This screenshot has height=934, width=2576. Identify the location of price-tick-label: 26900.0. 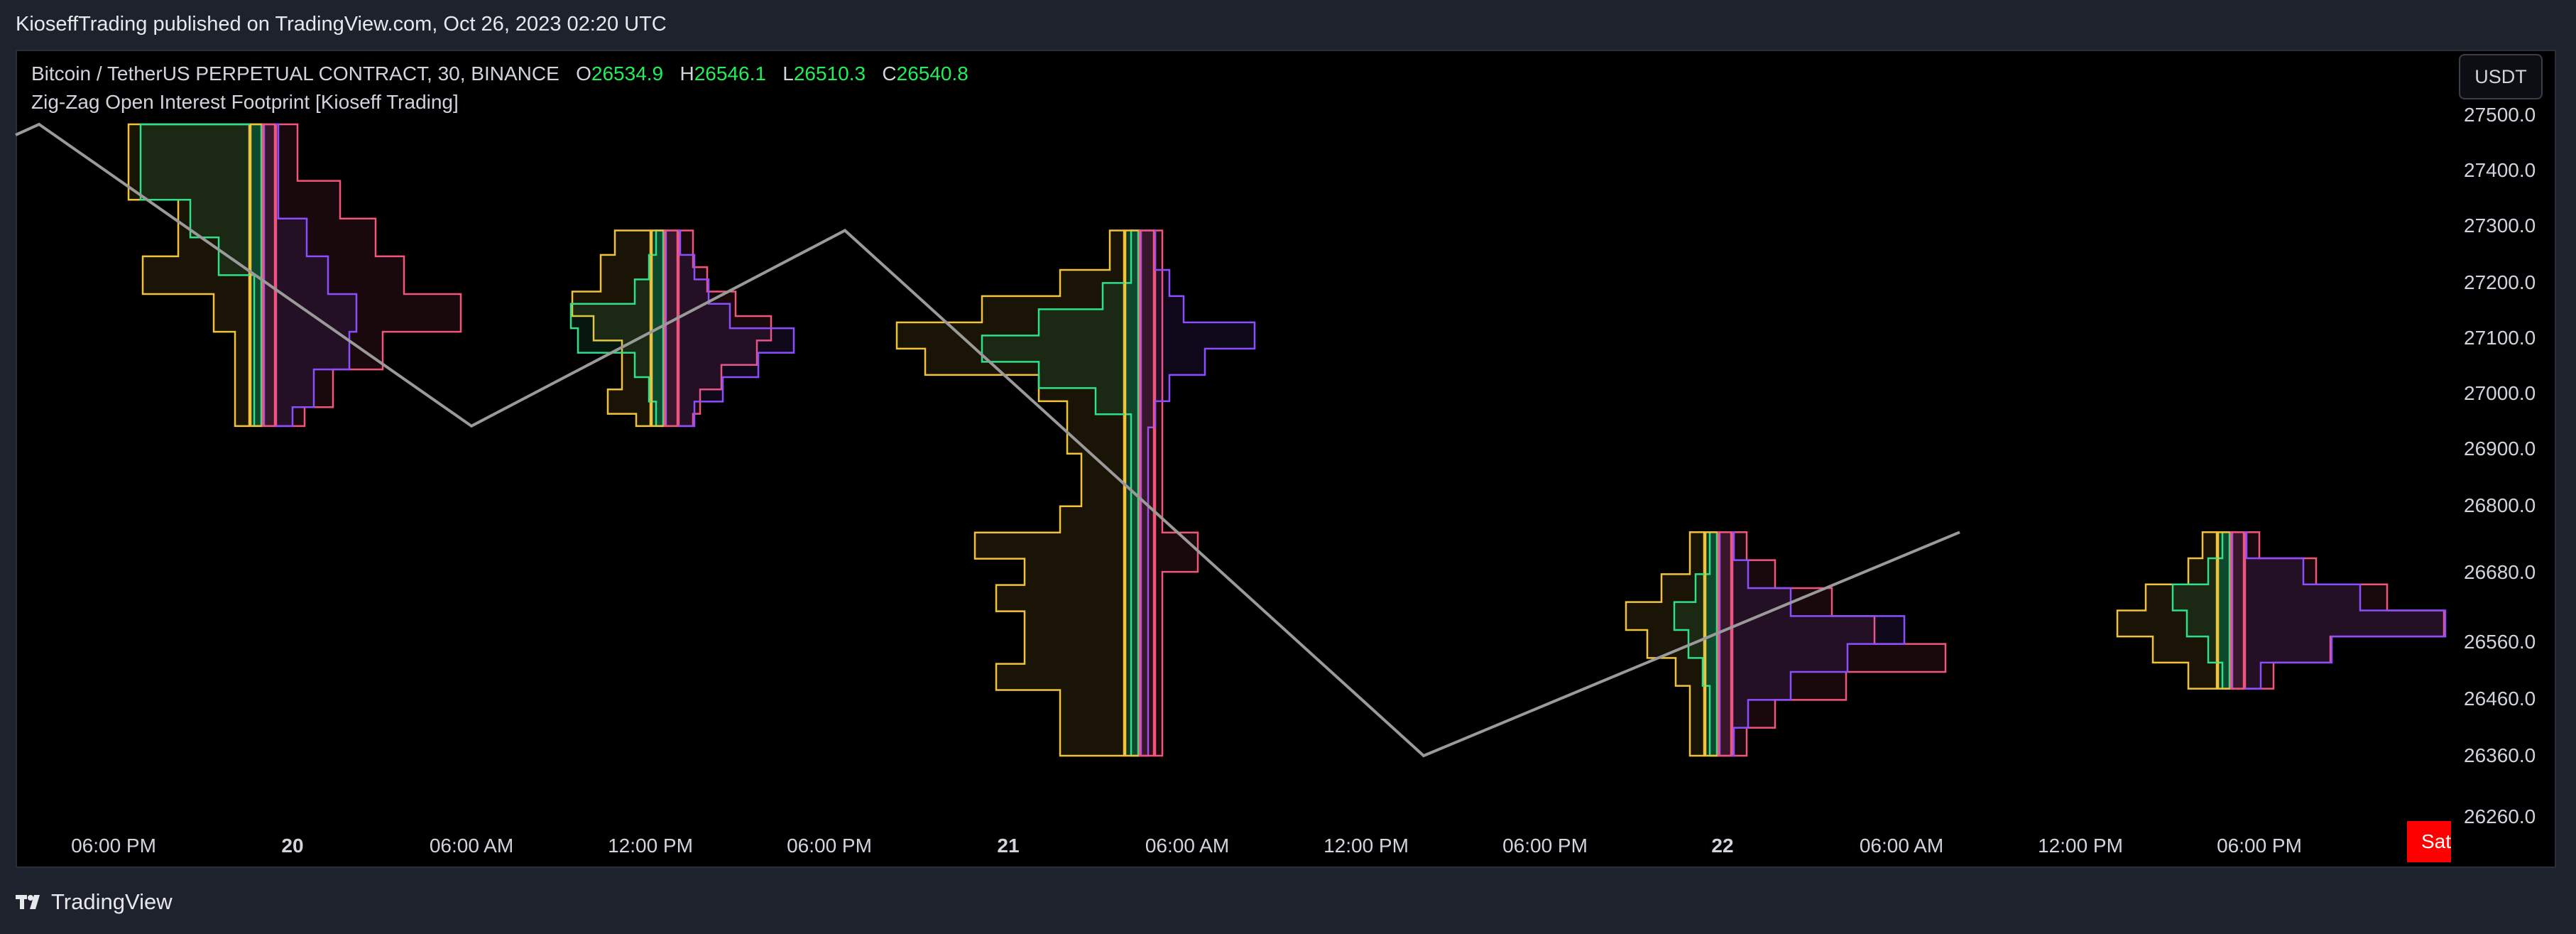
(2500, 449).